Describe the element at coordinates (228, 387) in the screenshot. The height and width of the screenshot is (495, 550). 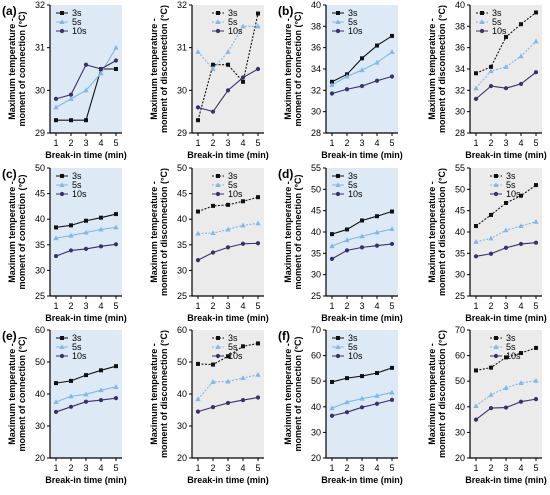
I see `series-line-5s` at that location.